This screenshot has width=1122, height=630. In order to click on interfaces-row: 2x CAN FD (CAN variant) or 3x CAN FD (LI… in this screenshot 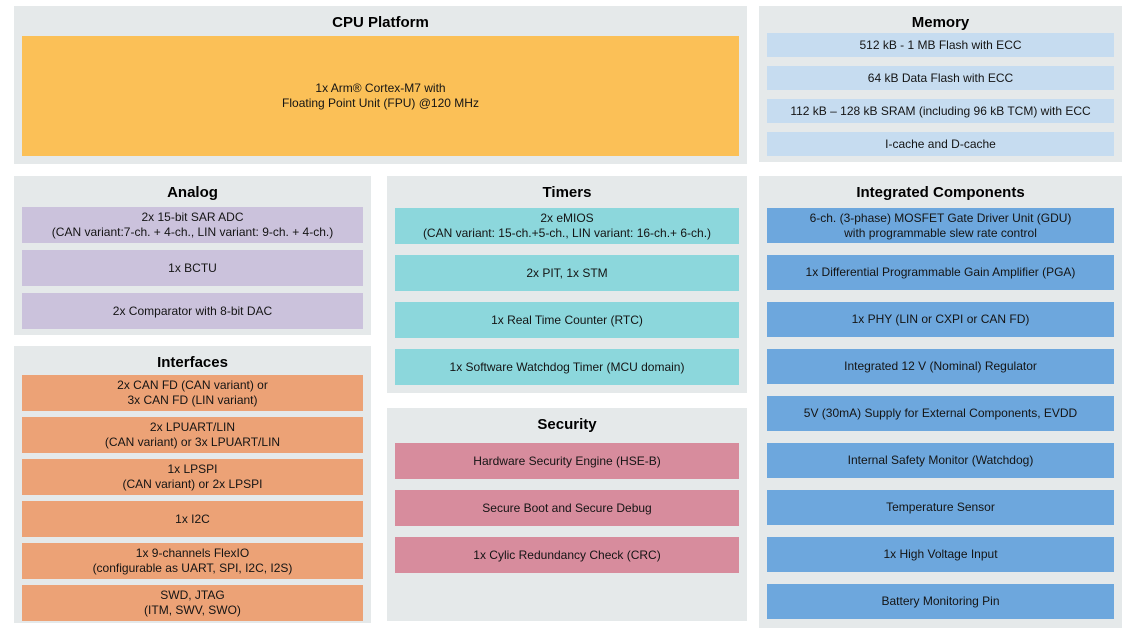, I will do `click(192, 393)`.